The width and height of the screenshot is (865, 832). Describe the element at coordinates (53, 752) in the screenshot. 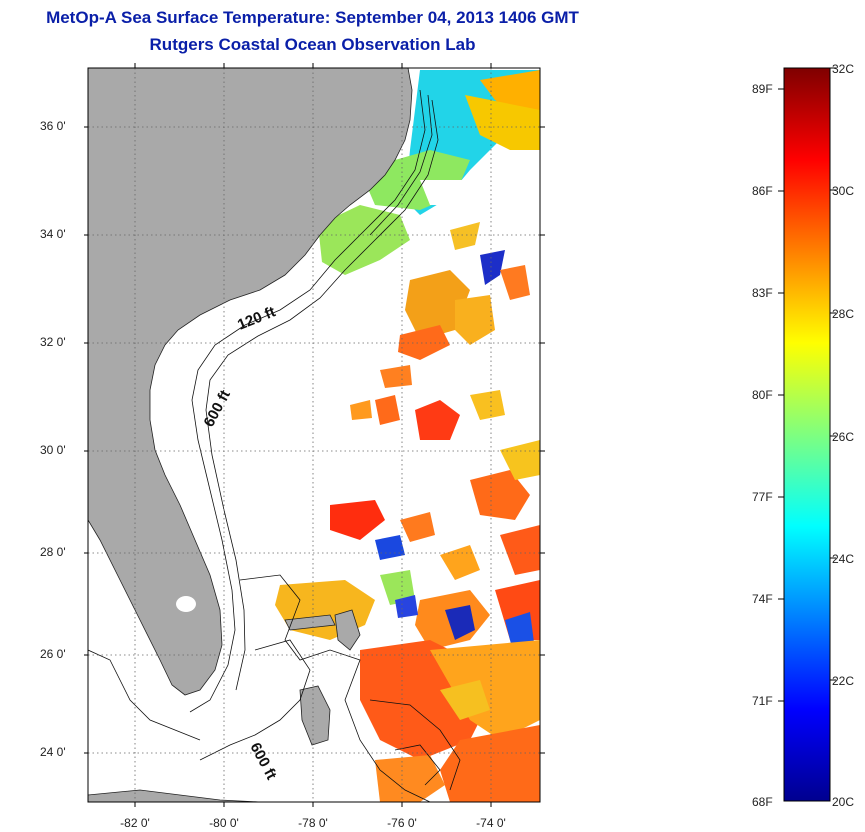

I see `lat-label-24: 24 0'` at that location.